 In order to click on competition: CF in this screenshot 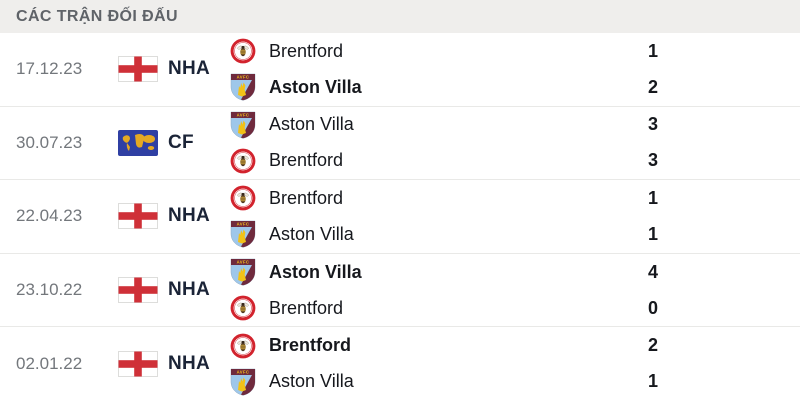, I will do `click(174, 142)`.